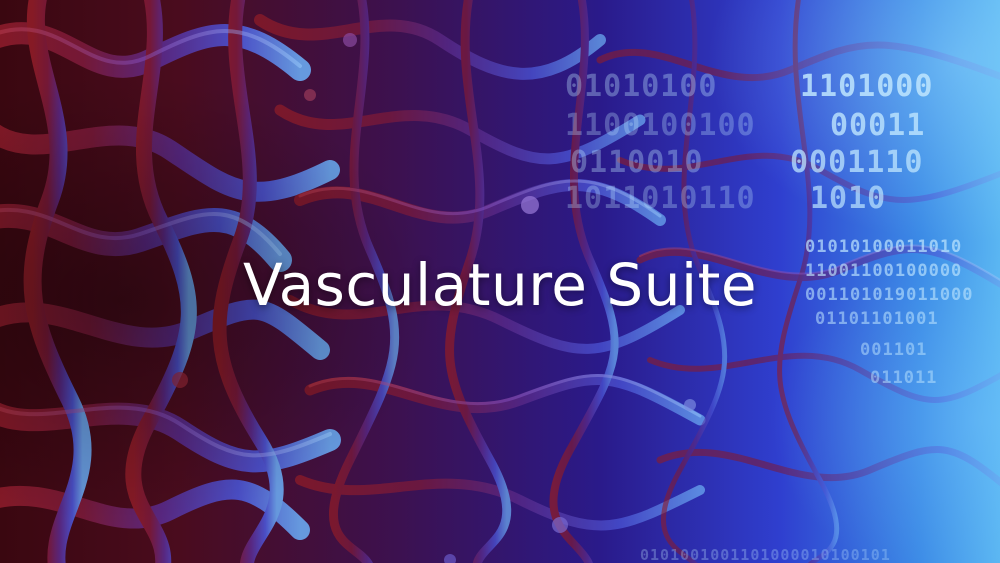 This screenshot has height=563, width=1000. Describe the element at coordinates (660, 198) in the screenshot. I see `svg-text: 1011010110` at that location.